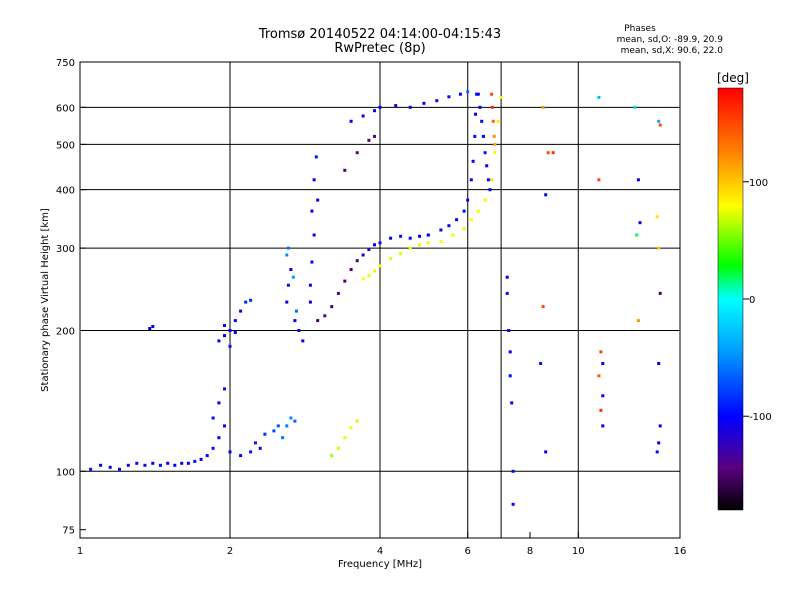  Describe the element at coordinates (65, 191) in the screenshot. I see `y-tick-label: 400` at that location.